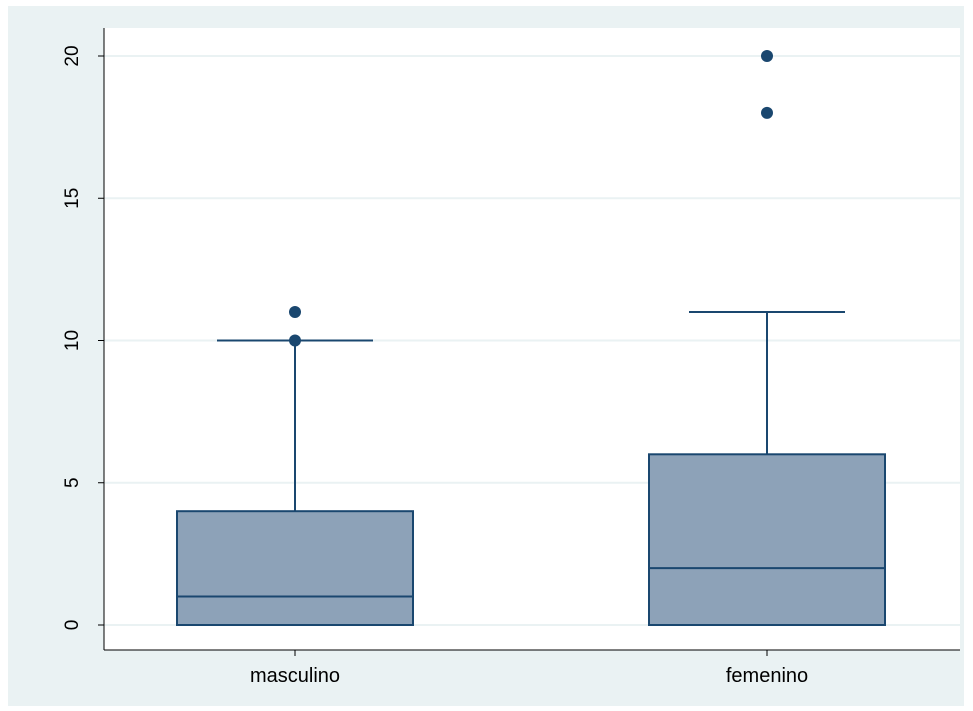 This screenshot has height=711, width=973. What do you see at coordinates (767, 676) in the screenshot?
I see `x-category-label-femenino: femenino` at bounding box center [767, 676].